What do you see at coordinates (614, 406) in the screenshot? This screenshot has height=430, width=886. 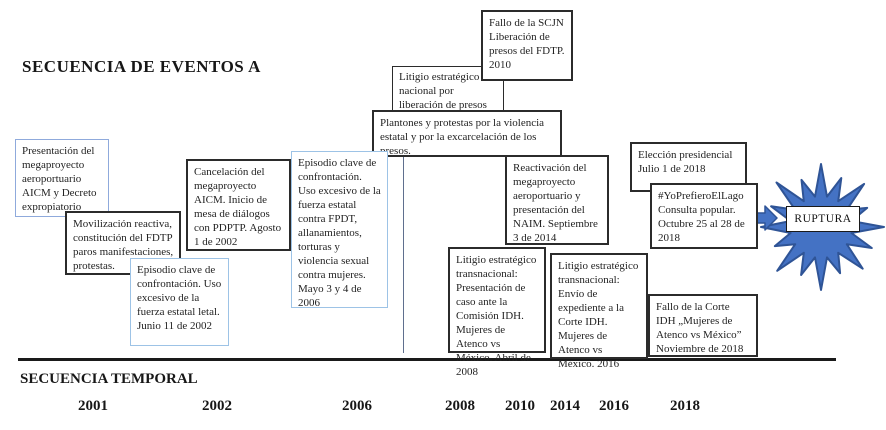 I see `year-label-2016: 2016` at bounding box center [614, 406].